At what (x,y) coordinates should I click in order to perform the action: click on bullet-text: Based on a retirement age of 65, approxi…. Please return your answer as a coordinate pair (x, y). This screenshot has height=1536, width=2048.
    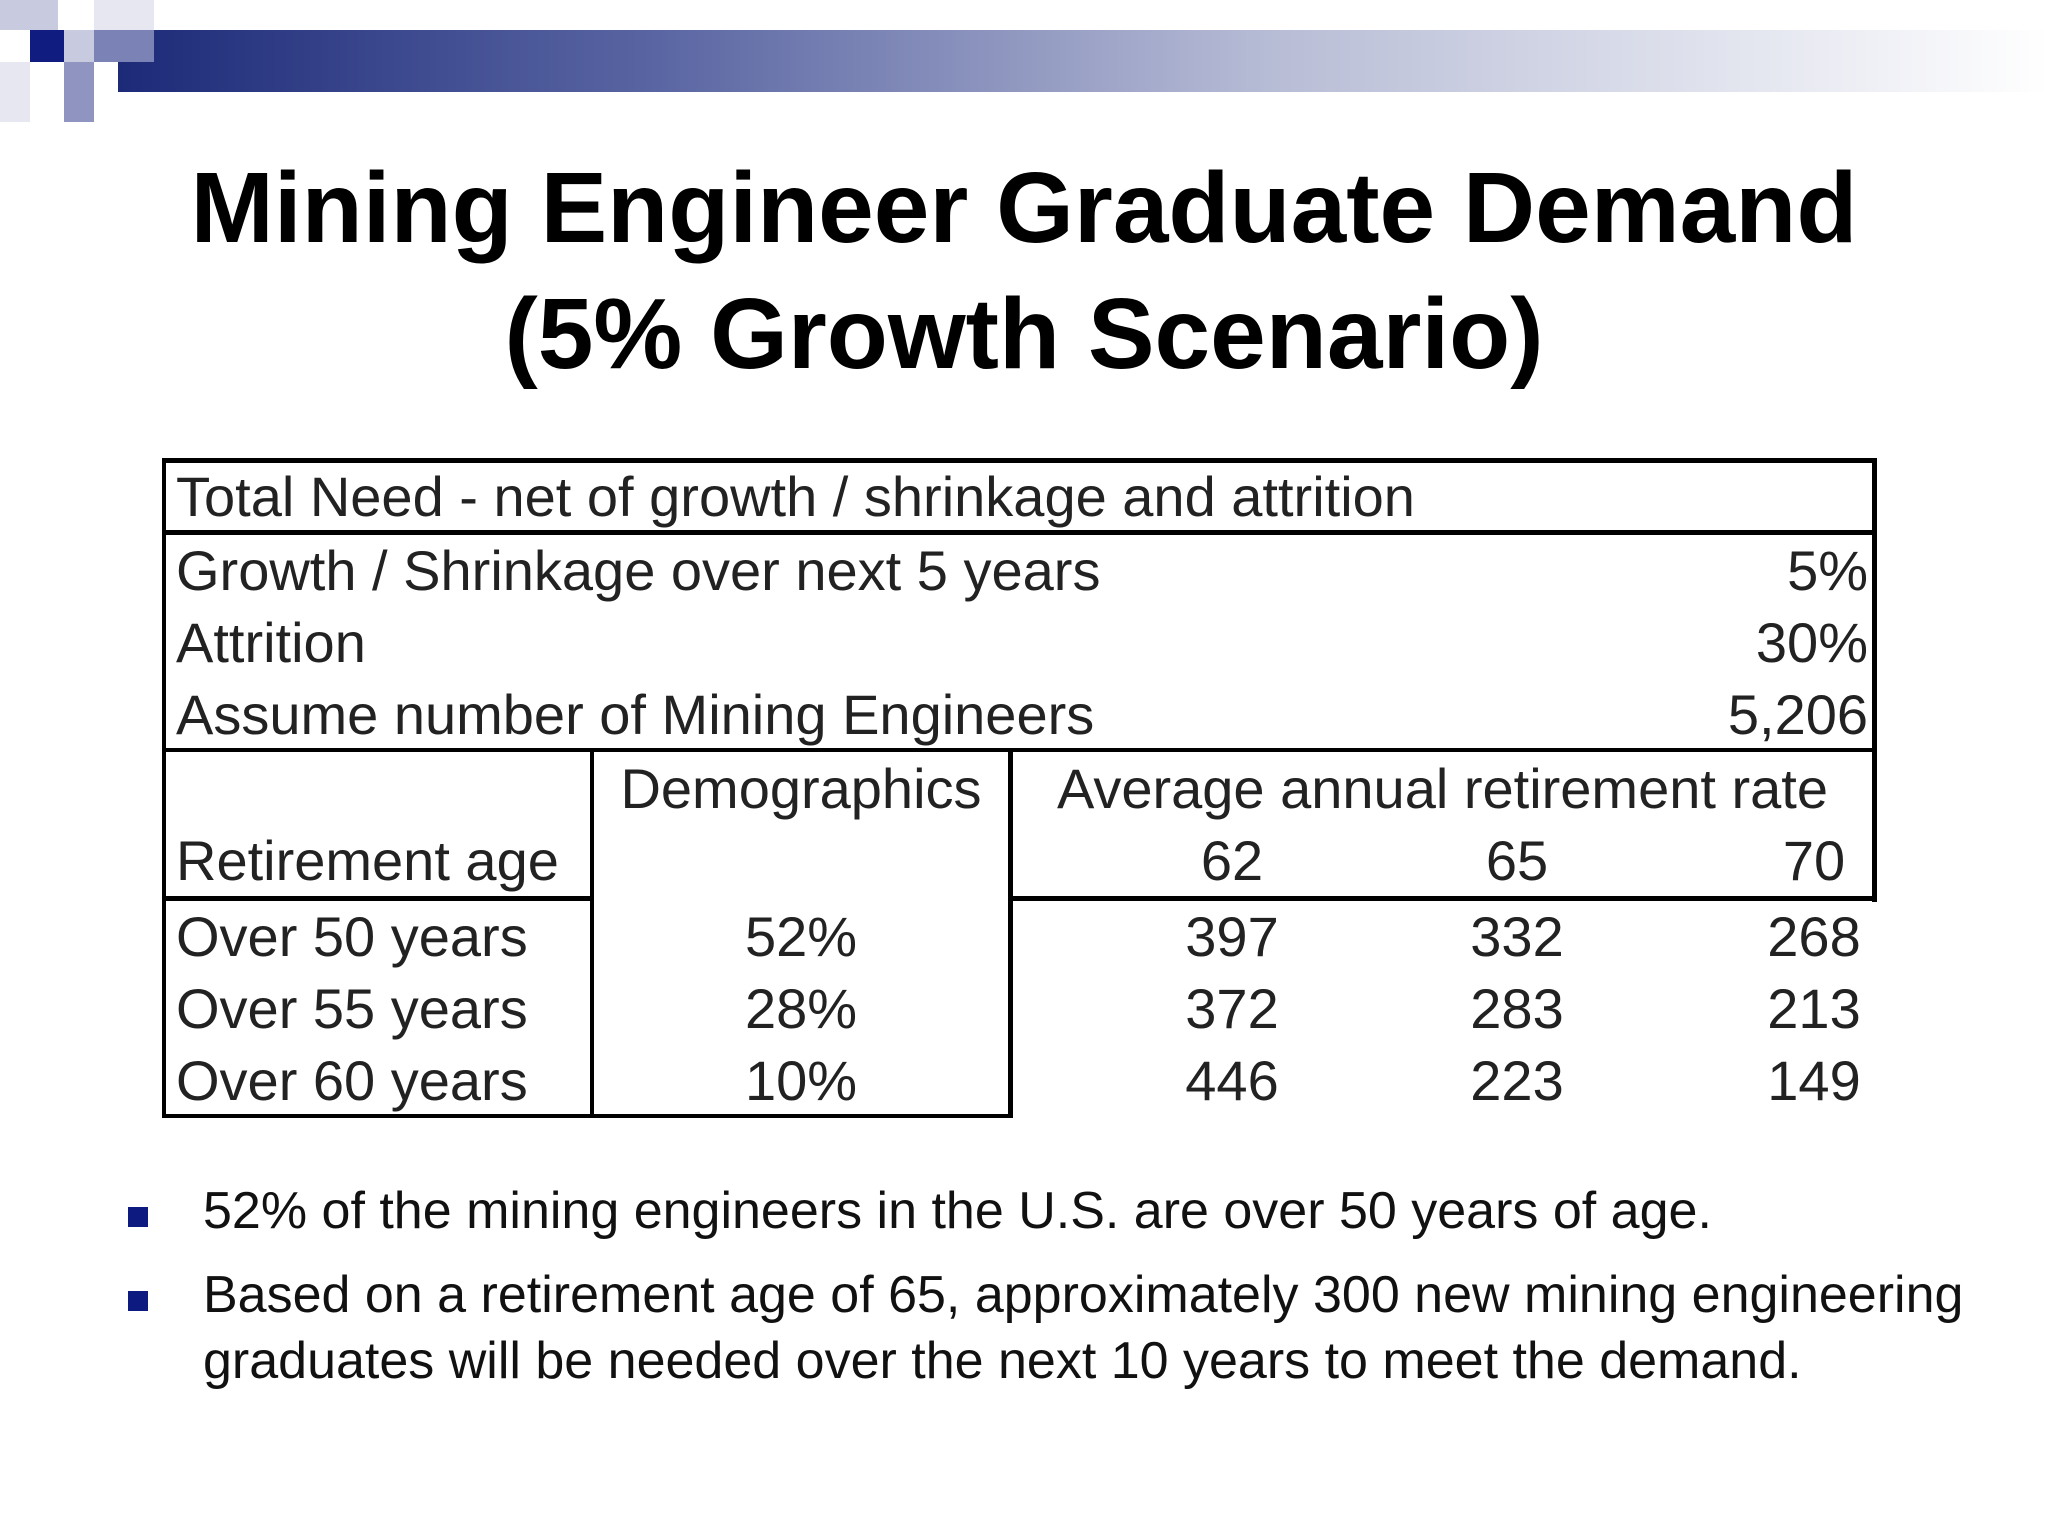
    Looking at the image, I should click on (1083, 1328).